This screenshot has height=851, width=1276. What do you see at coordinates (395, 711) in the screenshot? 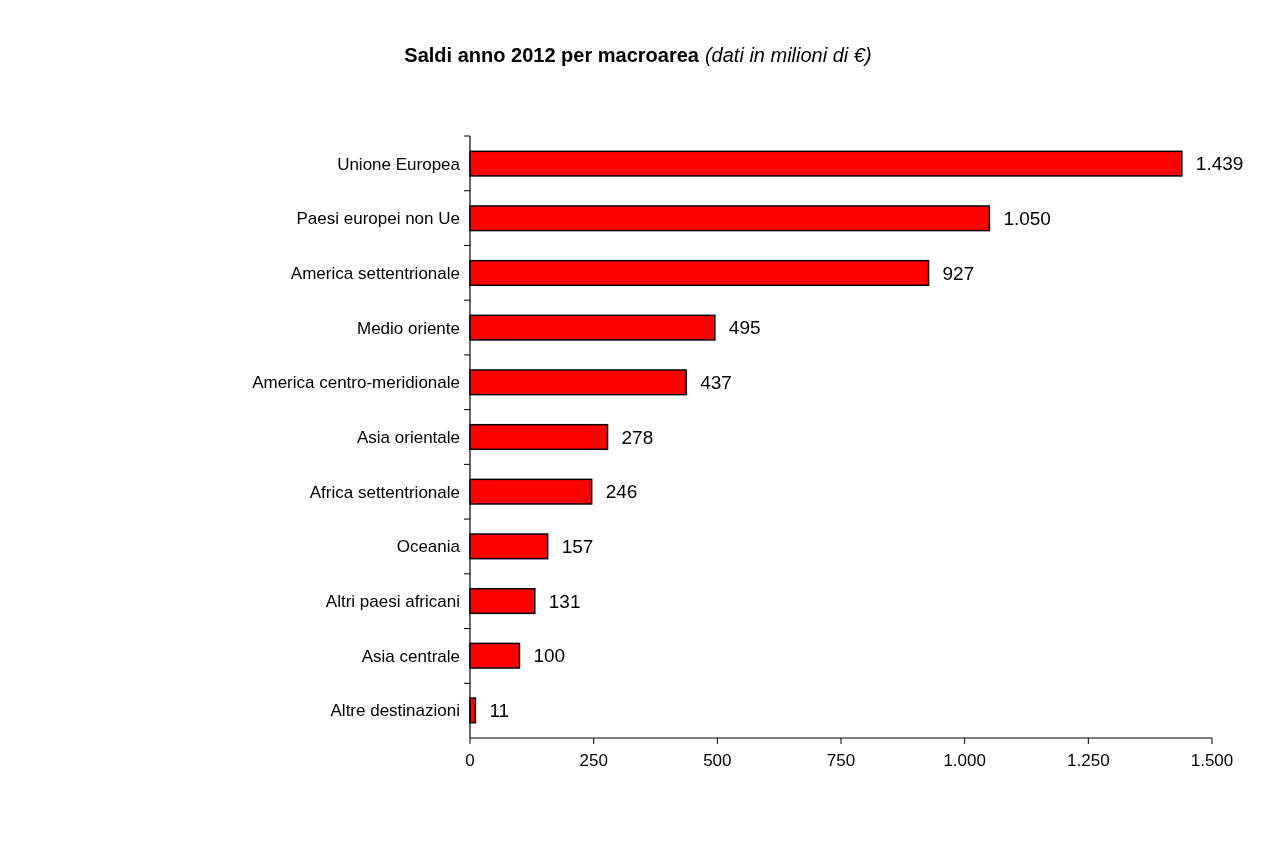
I see `y-tick-label: Altre destinazioni` at bounding box center [395, 711].